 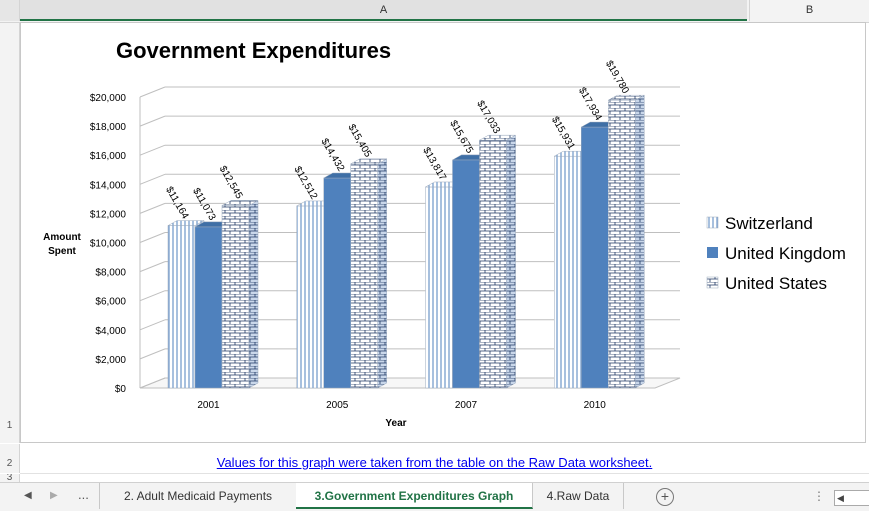 I want to click on scroll-left-arrow-icon: ◀, so click(x=840, y=498).